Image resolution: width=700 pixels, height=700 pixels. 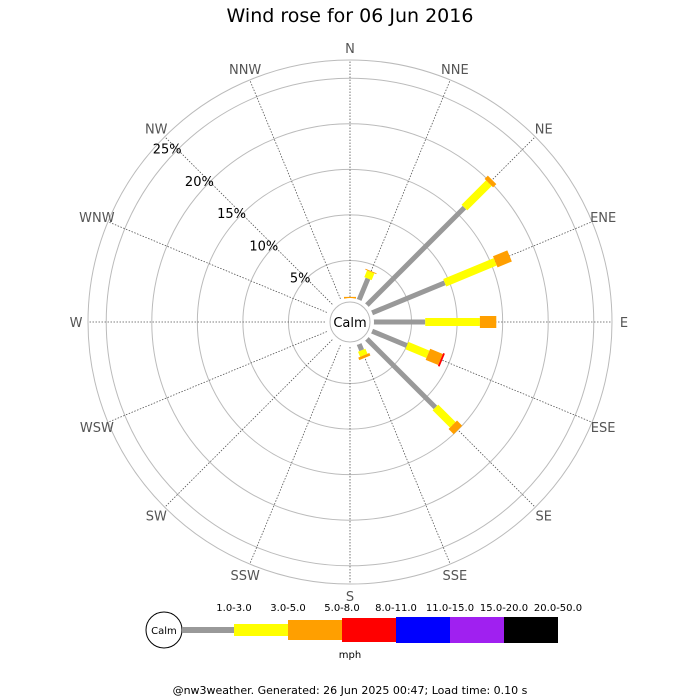 I want to click on direction-label-ese: ESE, so click(x=603, y=428).